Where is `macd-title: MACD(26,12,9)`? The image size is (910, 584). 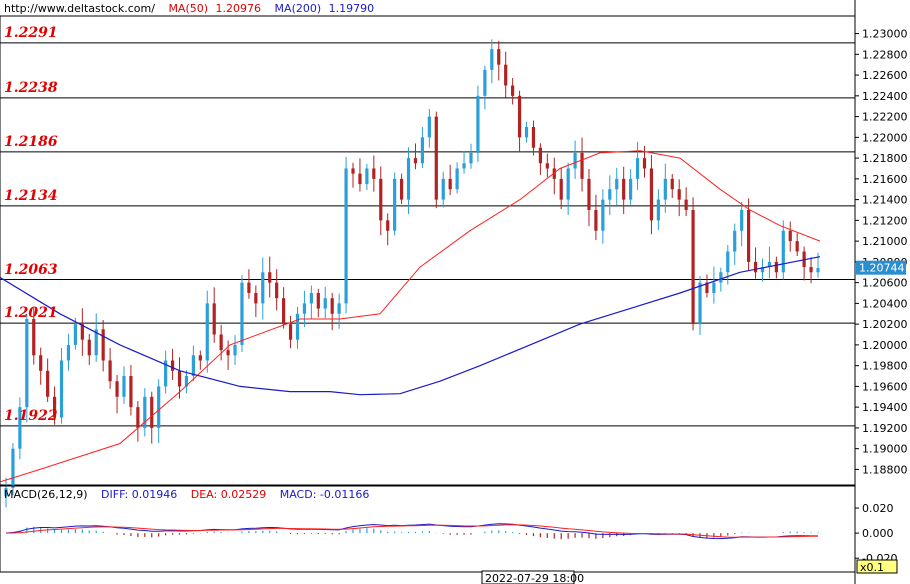 macd-title: MACD(26,12,9) is located at coordinates (46, 494).